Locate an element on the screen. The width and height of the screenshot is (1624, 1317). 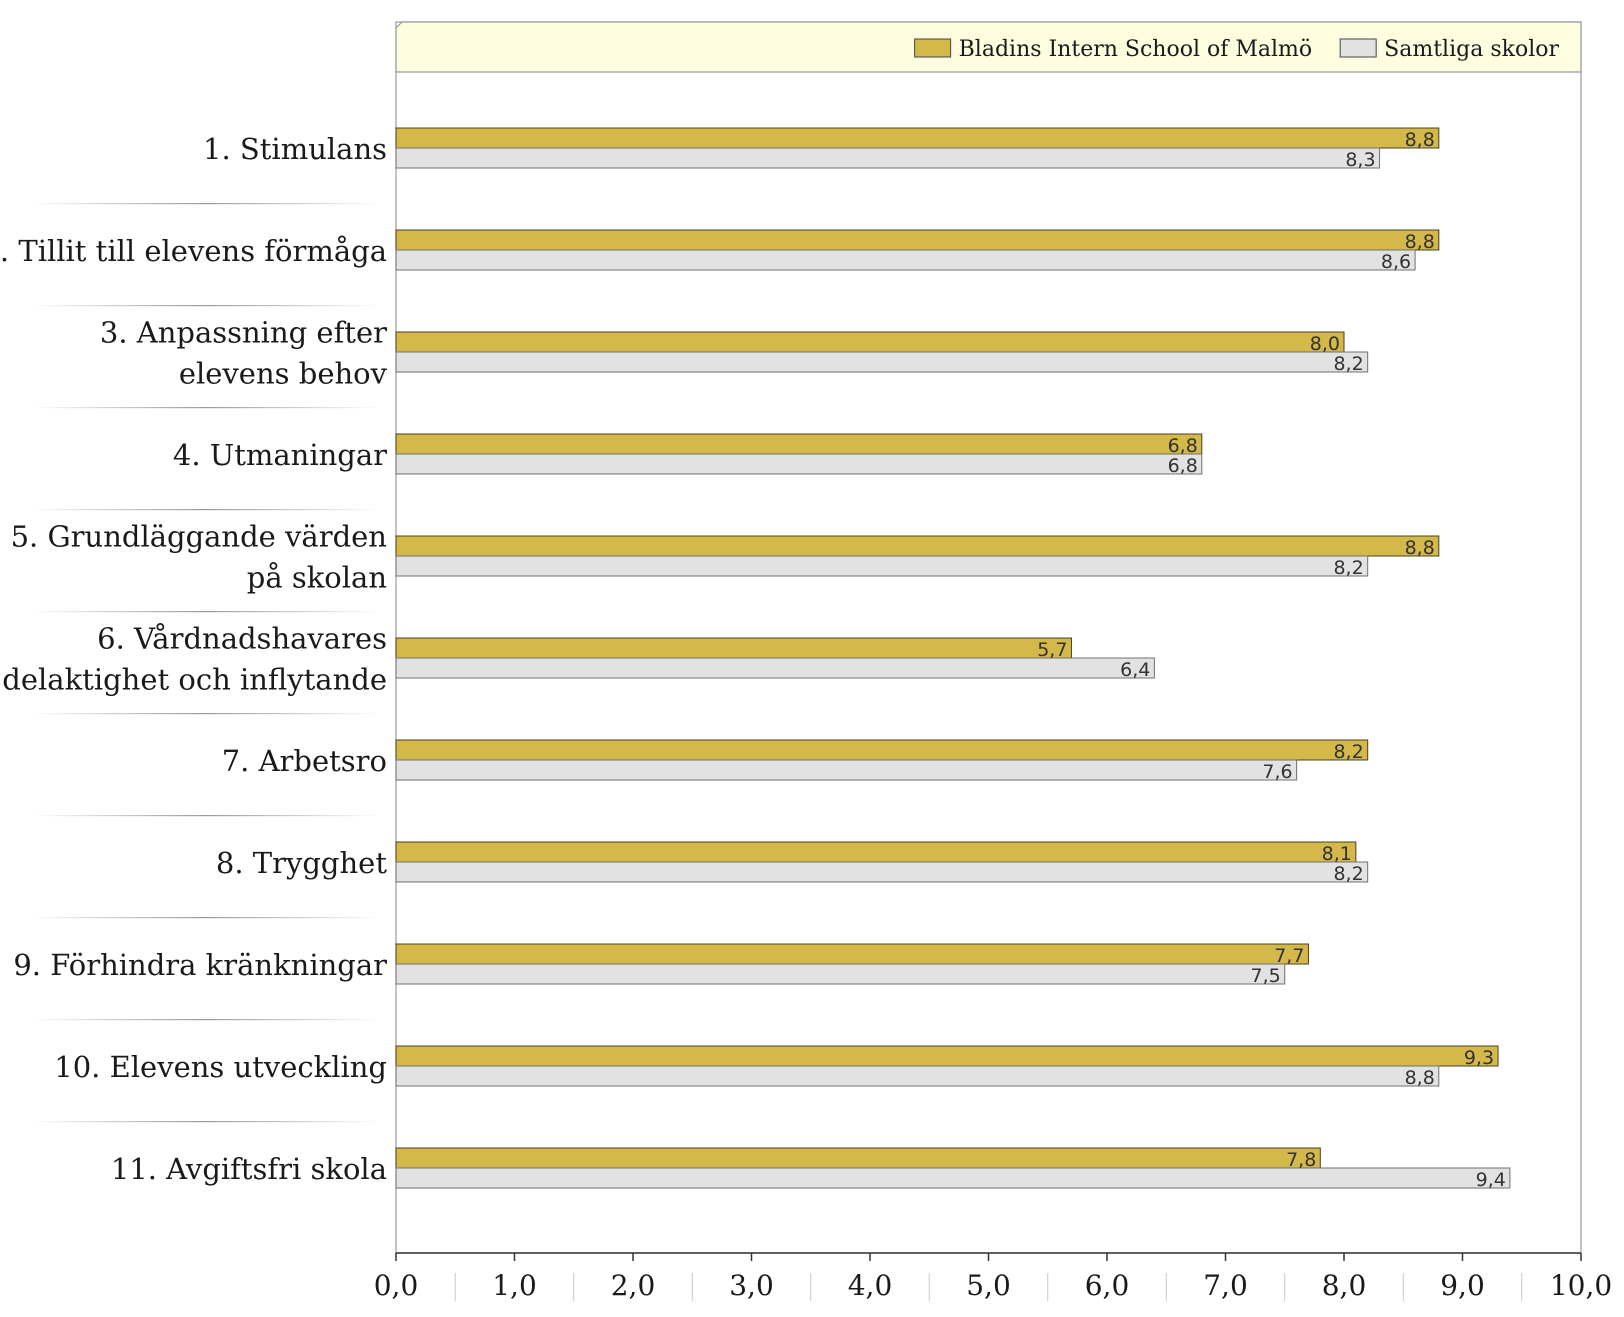
category-label-3-line2: elevens behov is located at coordinates (283, 374).